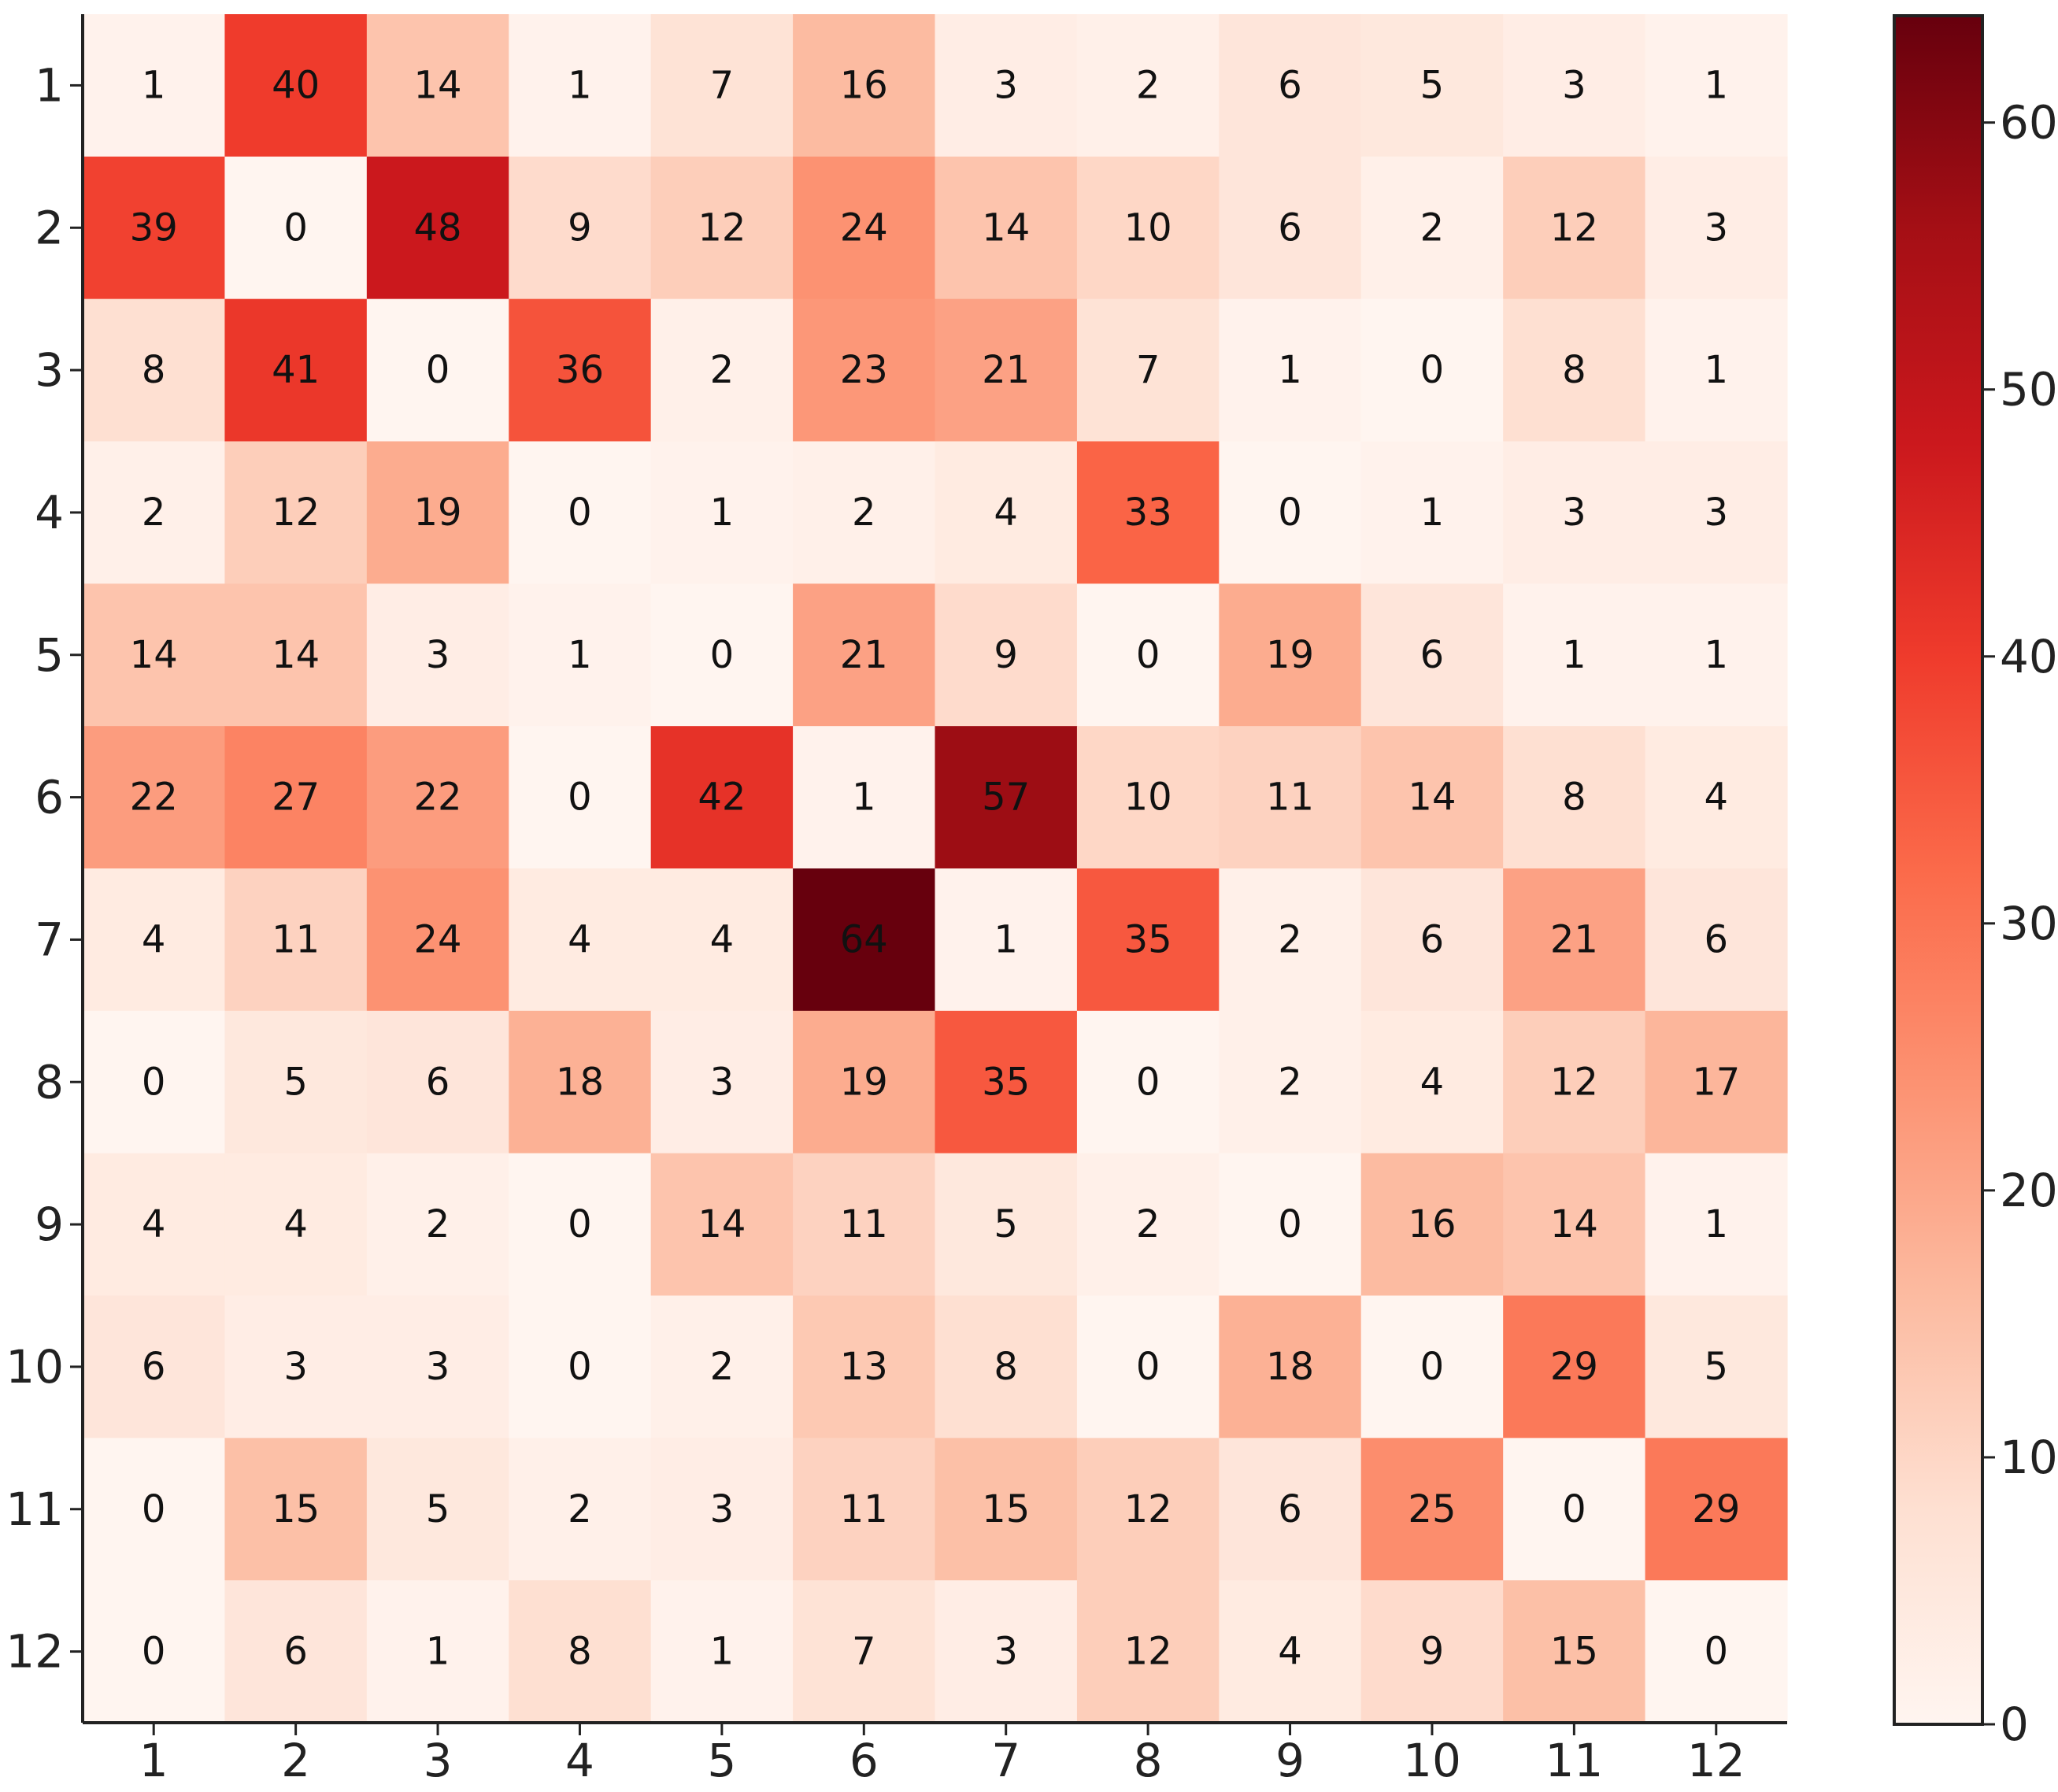 This screenshot has width=2058, height=1792. What do you see at coordinates (2029, 657) in the screenshot?
I see `colorbar-tick-label: 40` at bounding box center [2029, 657].